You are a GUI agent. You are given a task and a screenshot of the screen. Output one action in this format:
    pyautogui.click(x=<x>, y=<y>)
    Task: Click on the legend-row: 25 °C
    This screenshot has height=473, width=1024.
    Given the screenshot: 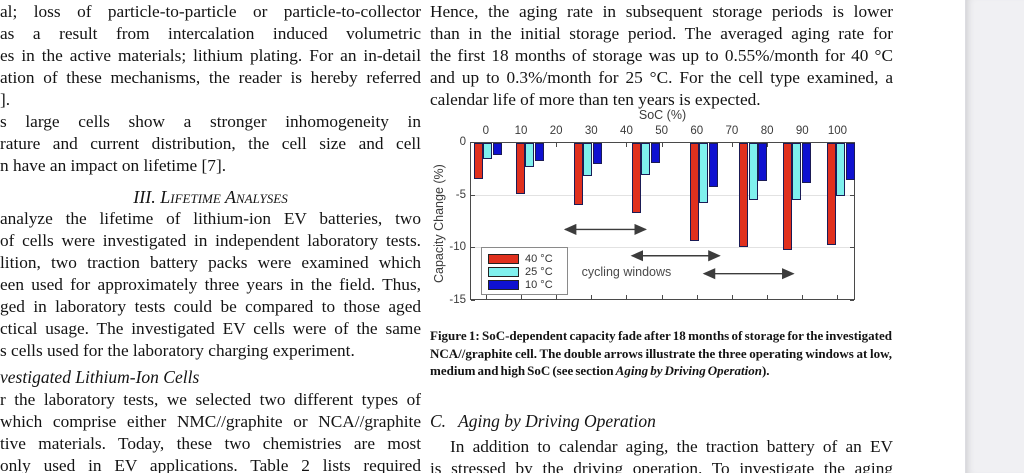 What is the action you would take?
    pyautogui.click(x=524, y=271)
    